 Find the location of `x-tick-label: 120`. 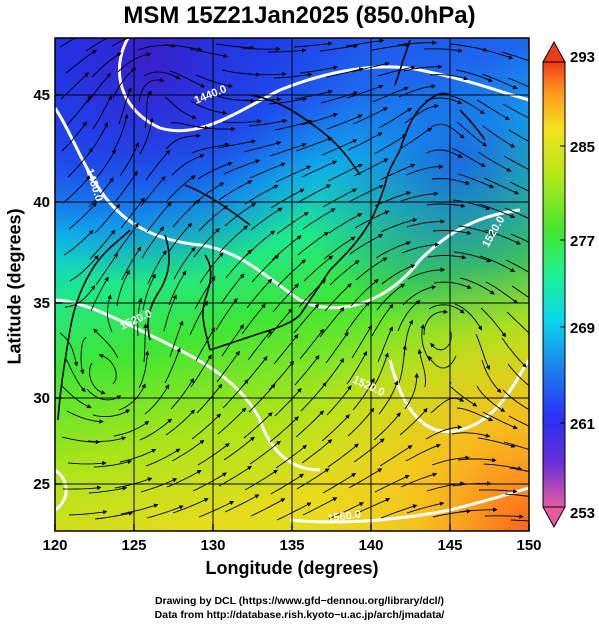

x-tick-label: 120 is located at coordinates (54, 545).